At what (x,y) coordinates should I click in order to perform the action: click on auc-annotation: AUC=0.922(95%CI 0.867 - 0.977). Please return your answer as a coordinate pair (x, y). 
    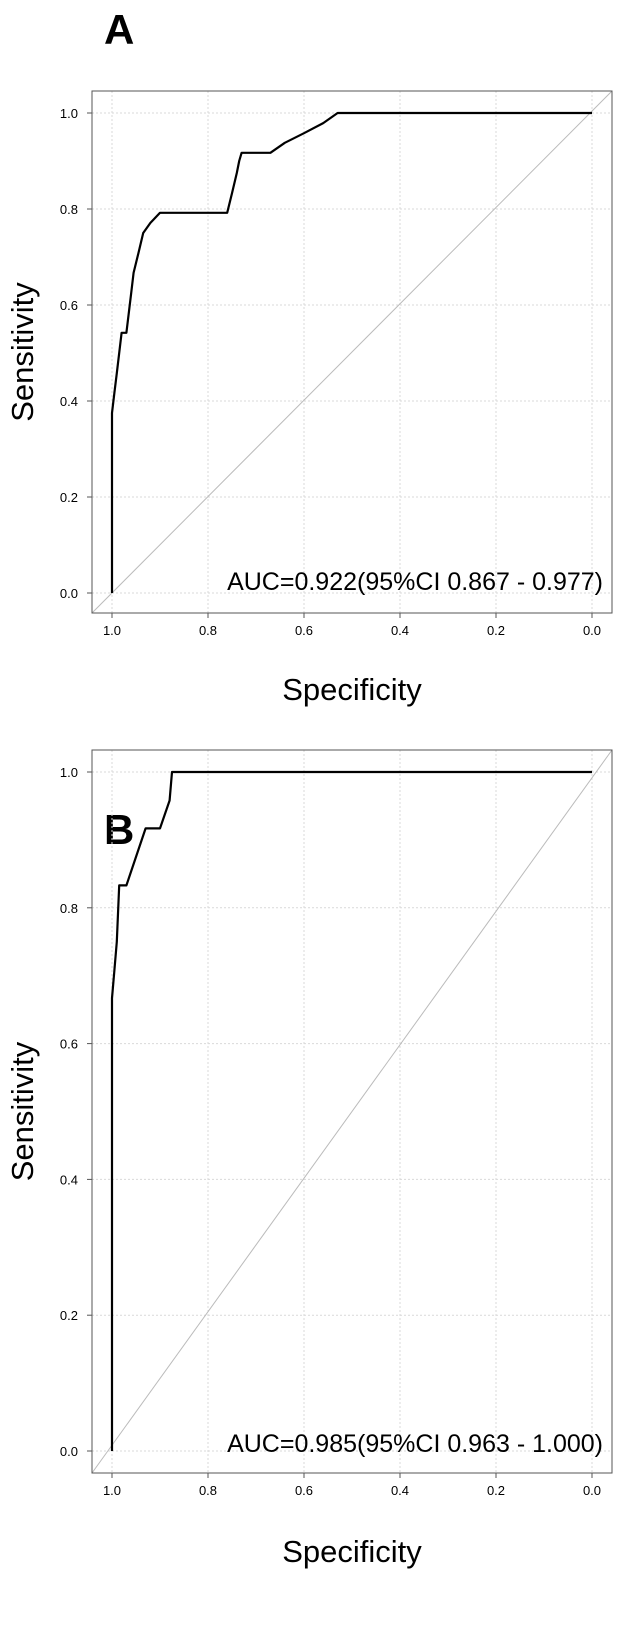
    Looking at the image, I should click on (415, 582).